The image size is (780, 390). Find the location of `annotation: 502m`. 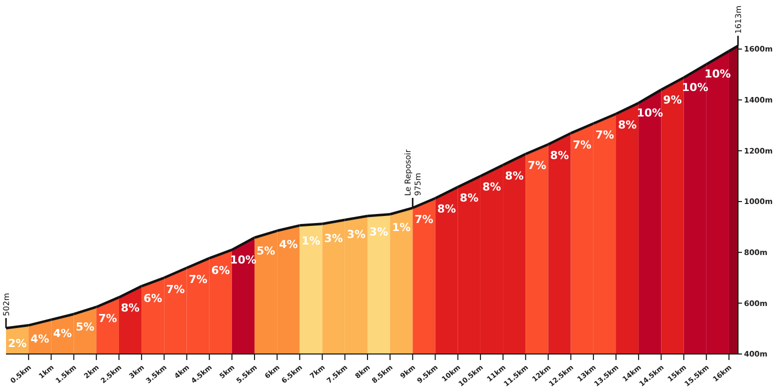

annotation: 502m is located at coordinates (6, 304).